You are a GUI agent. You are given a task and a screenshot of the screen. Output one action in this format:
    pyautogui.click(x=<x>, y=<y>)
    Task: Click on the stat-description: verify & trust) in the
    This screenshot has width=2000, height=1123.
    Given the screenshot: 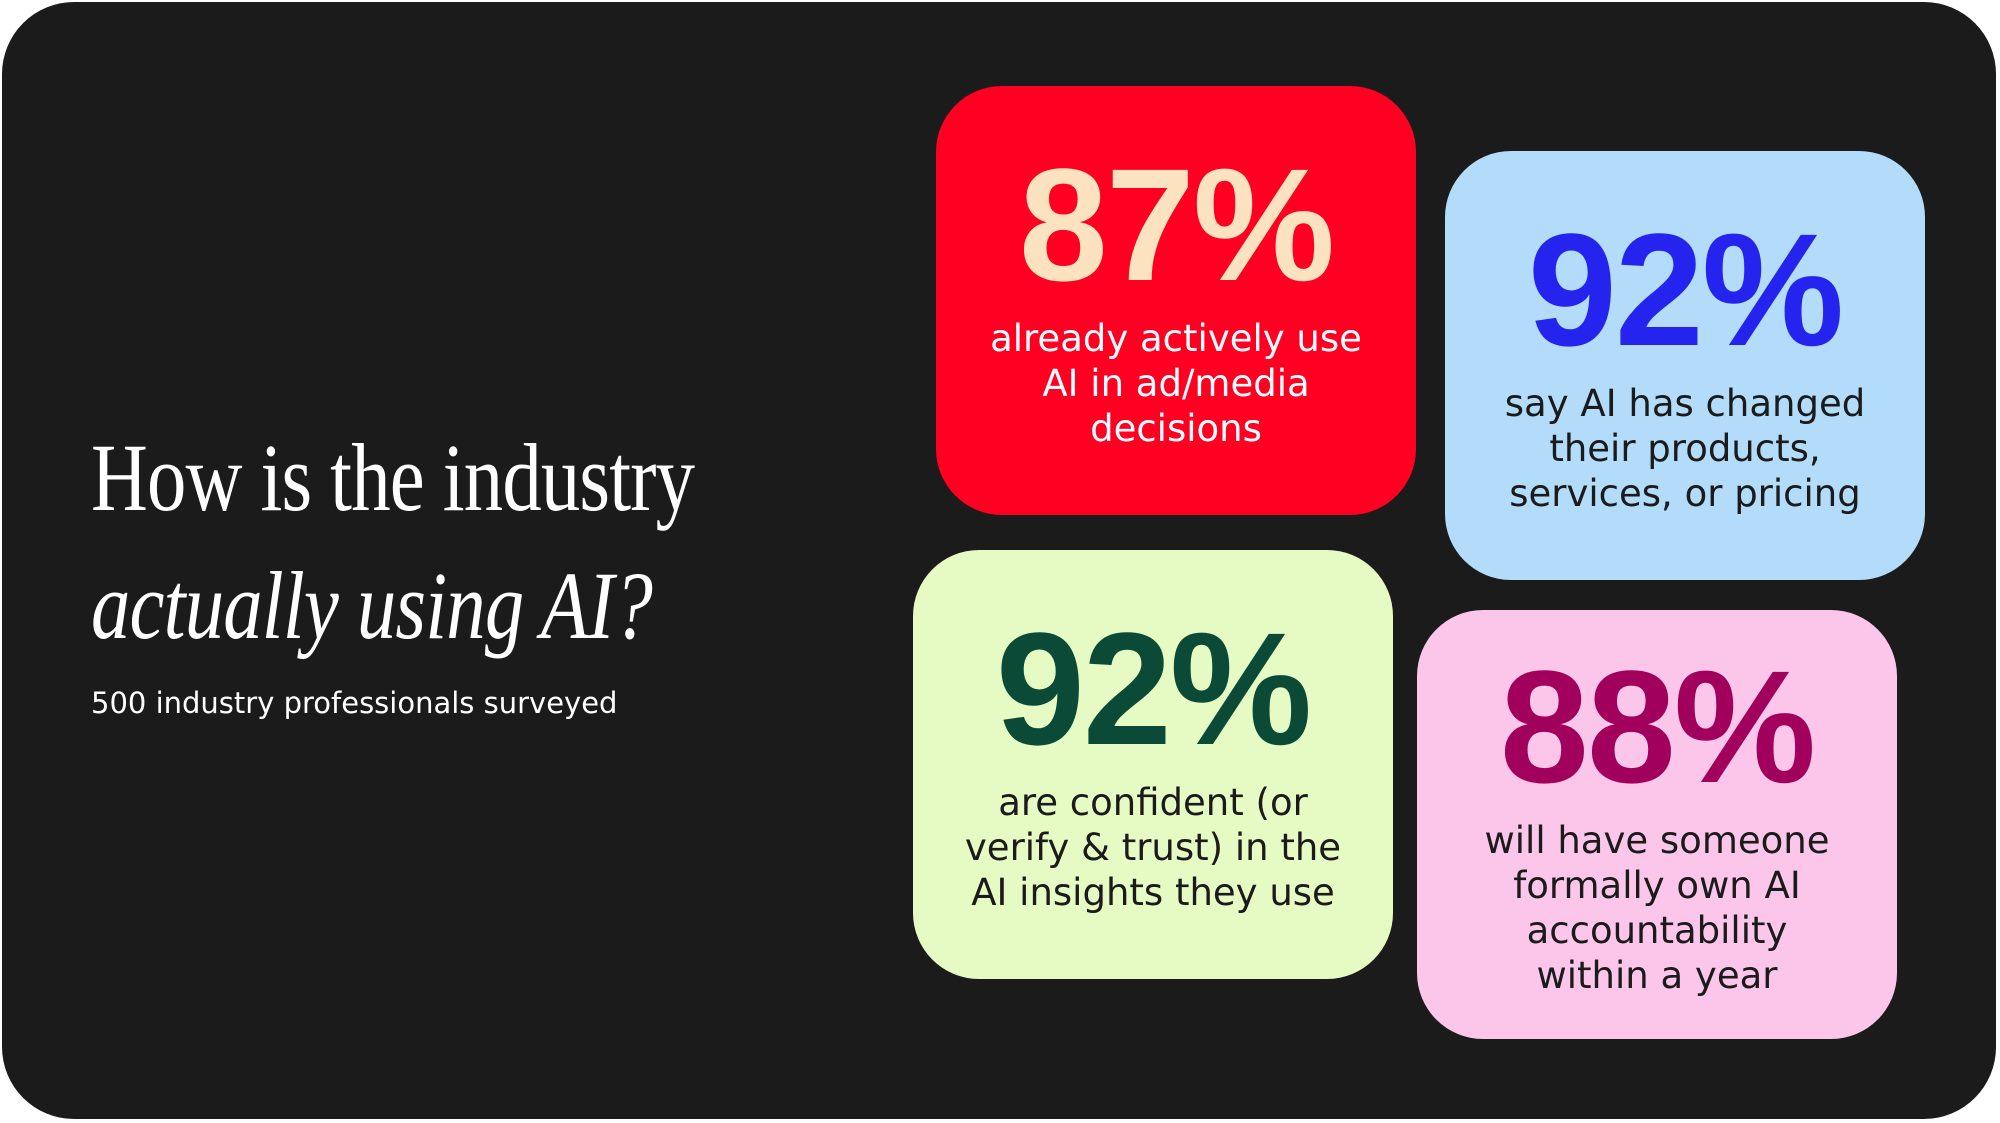 What is the action you would take?
    pyautogui.click(x=1153, y=847)
    